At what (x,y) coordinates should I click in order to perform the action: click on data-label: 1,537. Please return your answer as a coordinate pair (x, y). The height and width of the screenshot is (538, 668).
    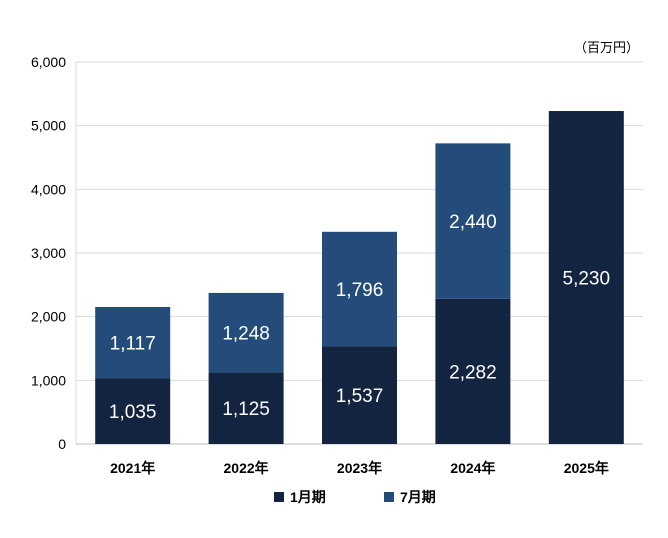
    Looking at the image, I should click on (360, 396).